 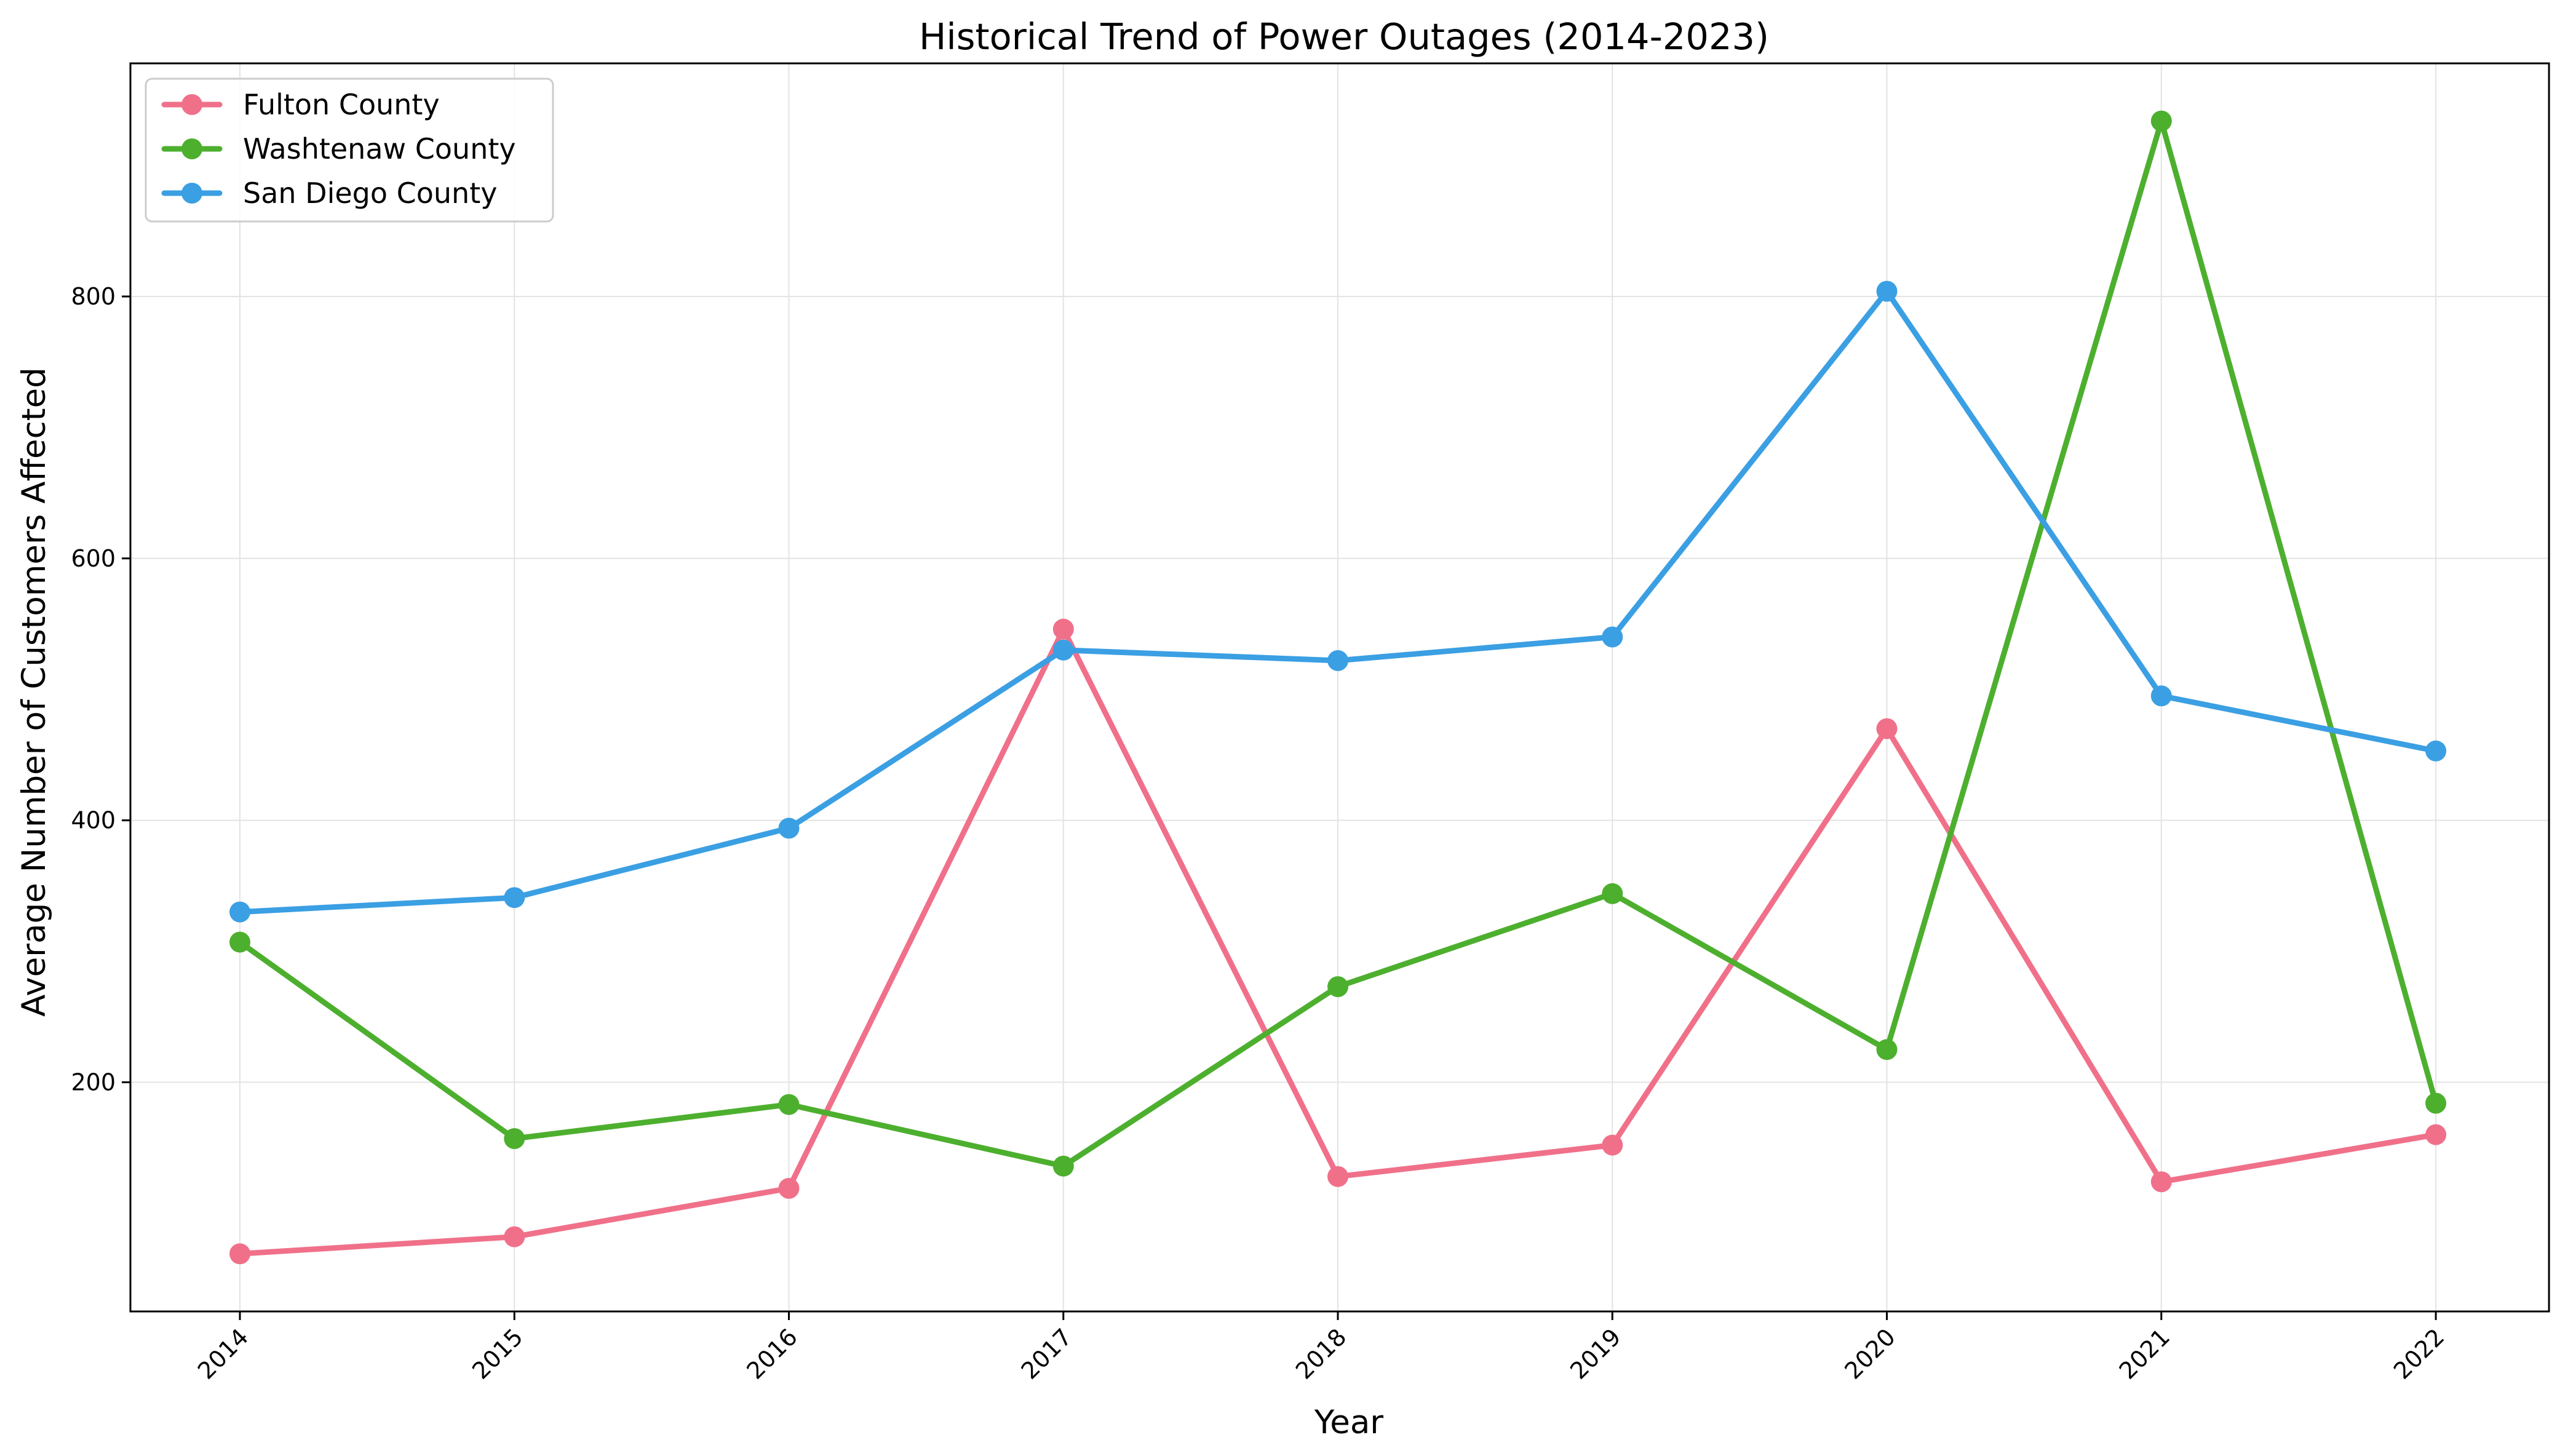 I want to click on y-tick-label: 400, so click(x=93, y=821).